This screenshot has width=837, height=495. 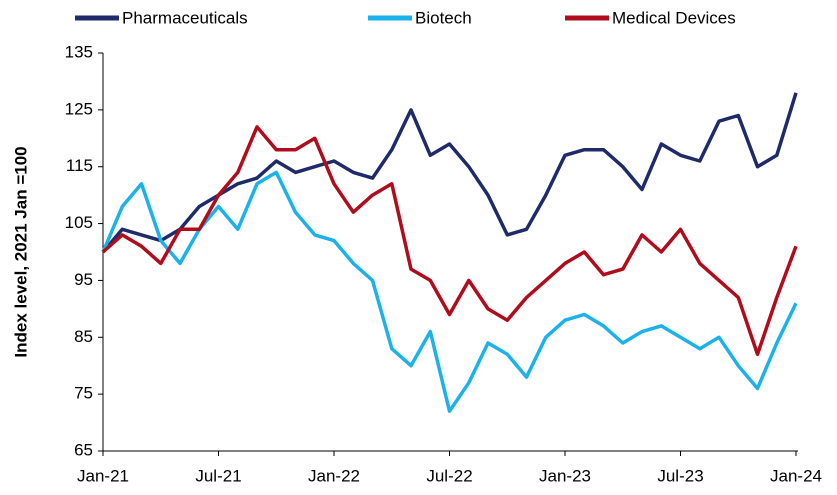 I want to click on y-tick-label: 85, so click(x=83, y=336).